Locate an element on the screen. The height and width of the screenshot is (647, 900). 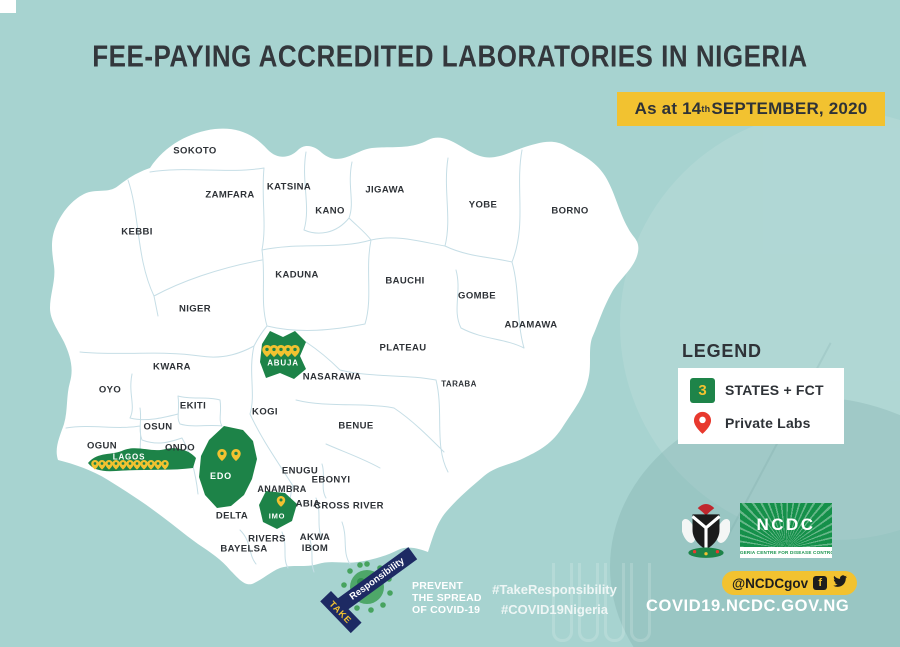
private-labs-pin-icon is located at coordinates (702, 423).